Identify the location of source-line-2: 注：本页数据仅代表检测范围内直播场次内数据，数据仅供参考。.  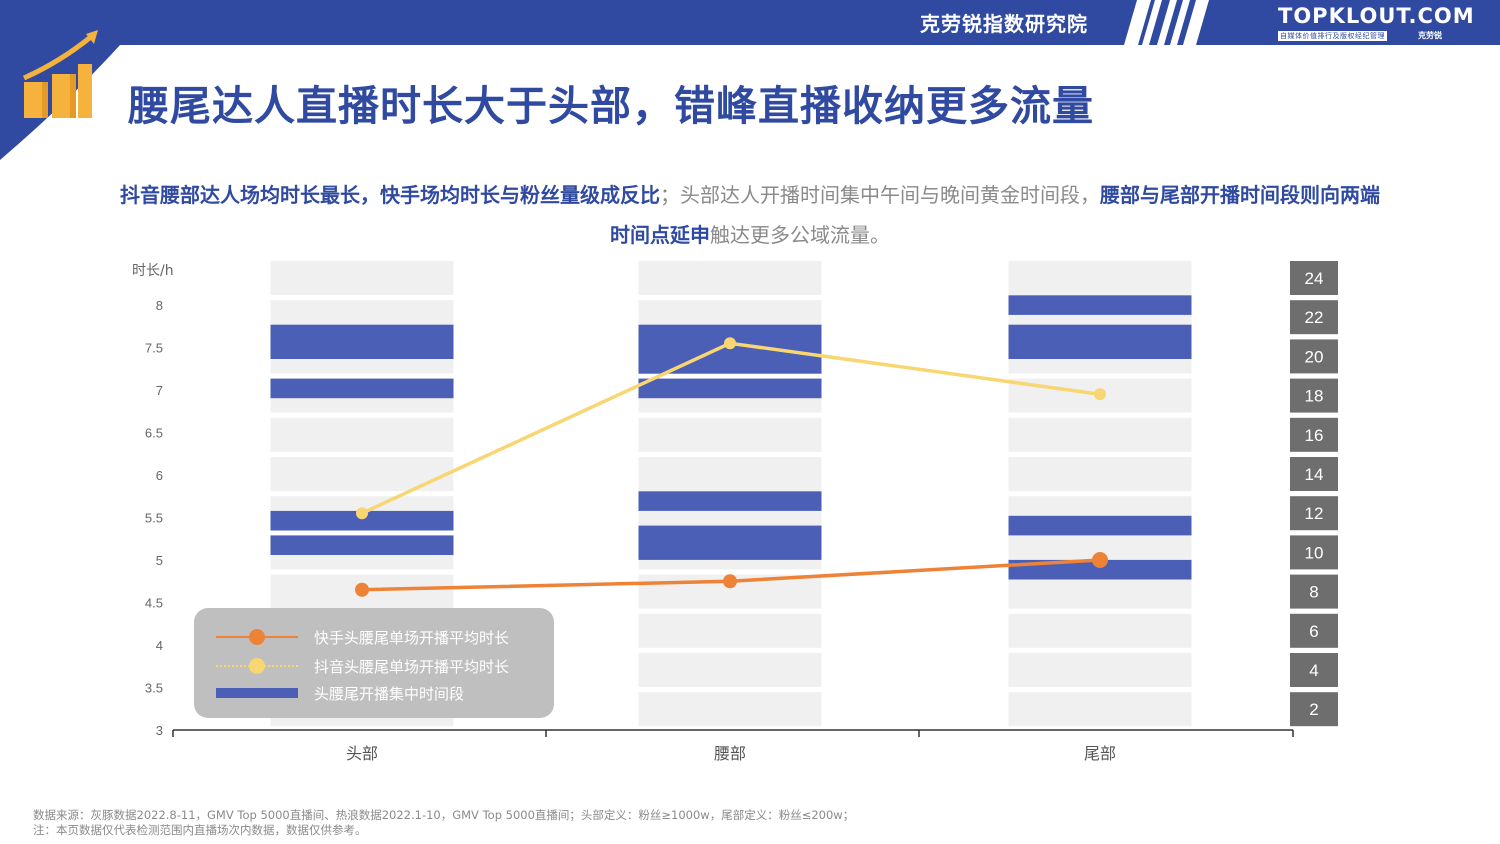
(200, 830).